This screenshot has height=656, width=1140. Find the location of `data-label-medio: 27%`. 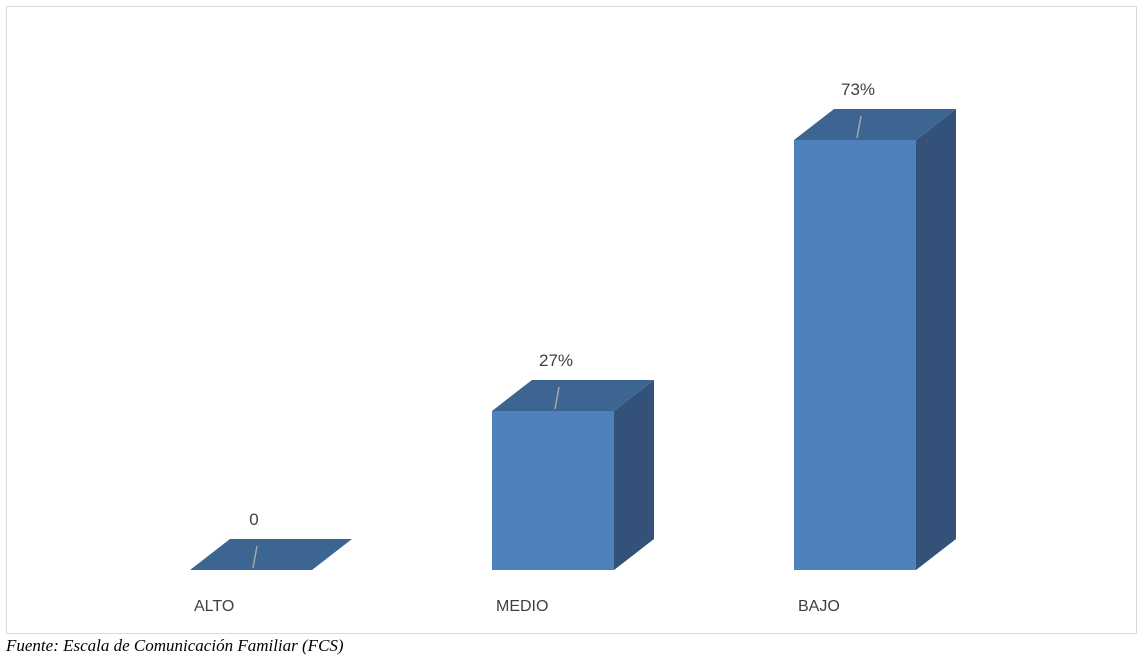

data-label-medio: 27% is located at coordinates (556, 360).